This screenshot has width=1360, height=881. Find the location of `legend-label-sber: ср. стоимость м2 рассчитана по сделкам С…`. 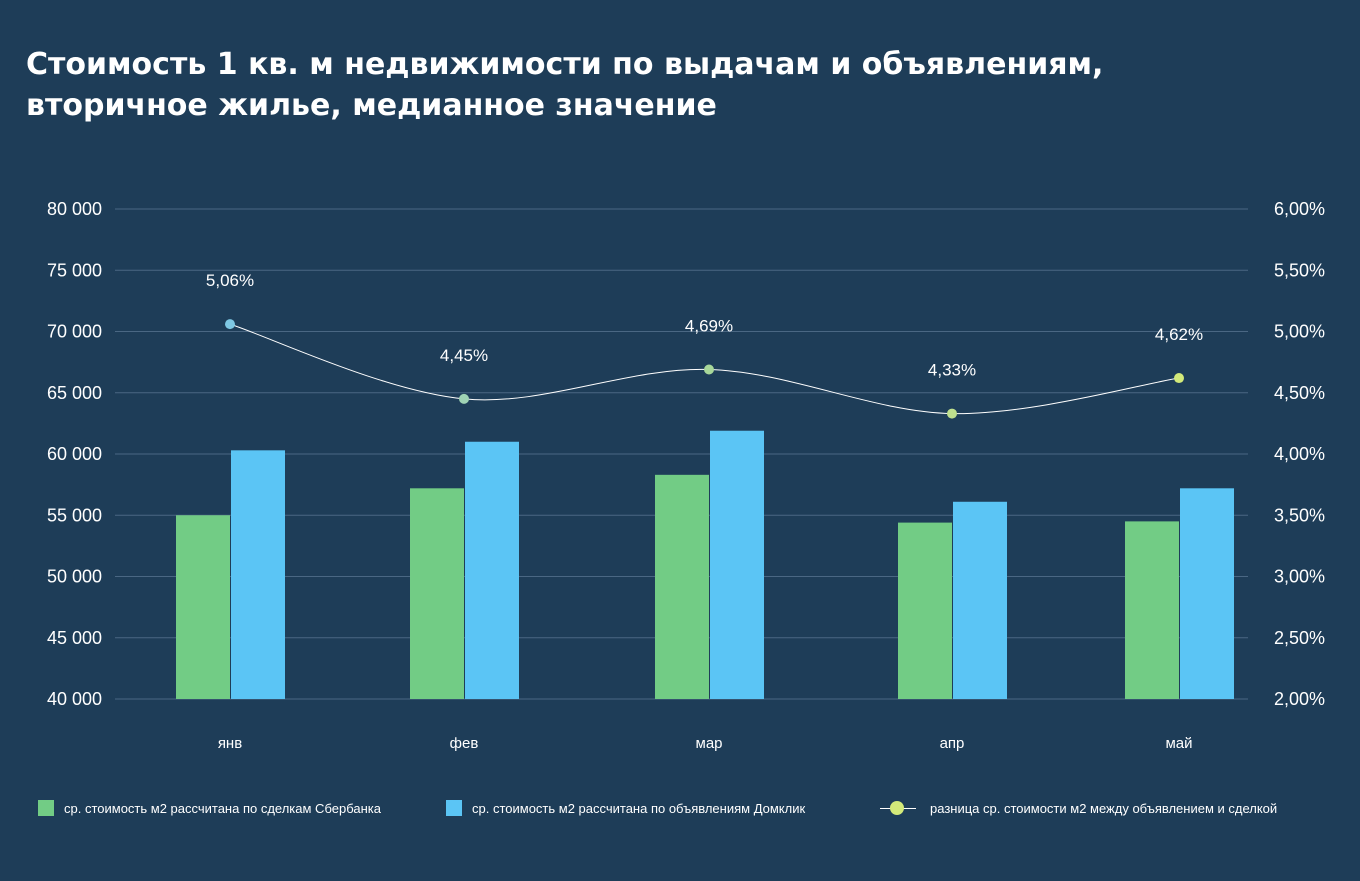

legend-label-sber: ср. стоимость м2 рассчитана по сделкам С… is located at coordinates (222, 808).